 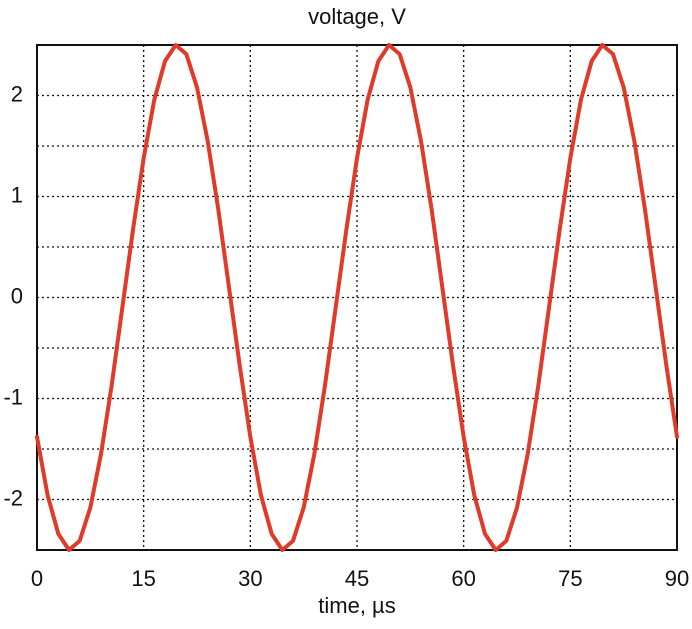 I want to click on y-tick-label: 2, so click(x=17, y=93).